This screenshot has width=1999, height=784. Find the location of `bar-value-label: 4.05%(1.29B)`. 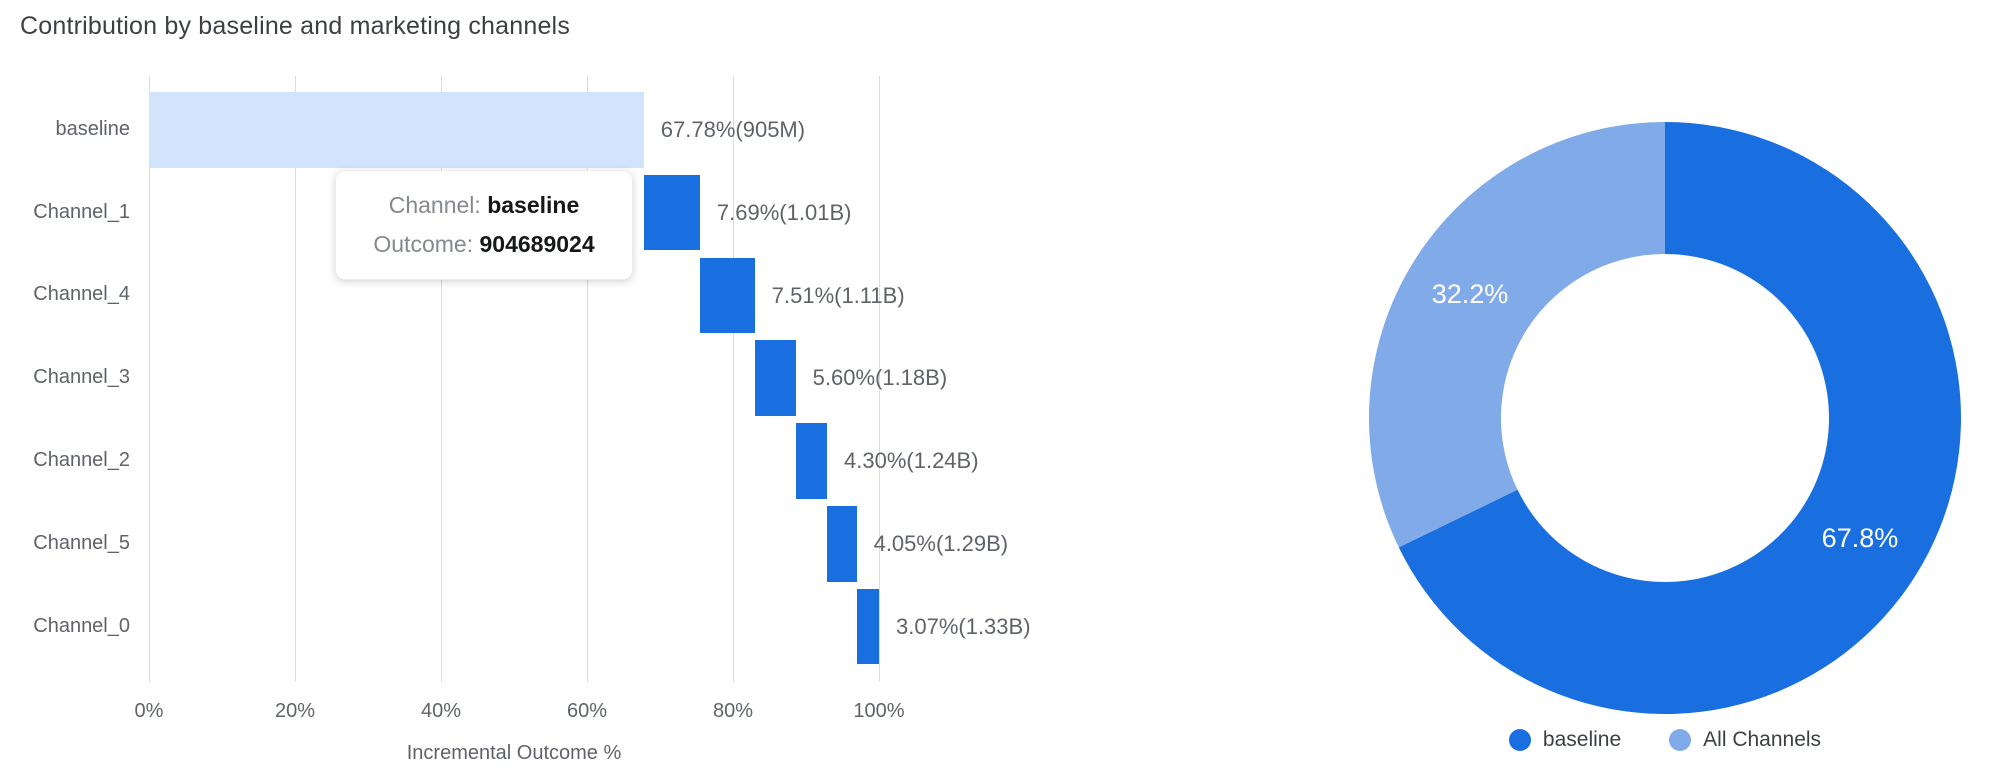

bar-value-label: 4.05%(1.29B) is located at coordinates (941, 543).